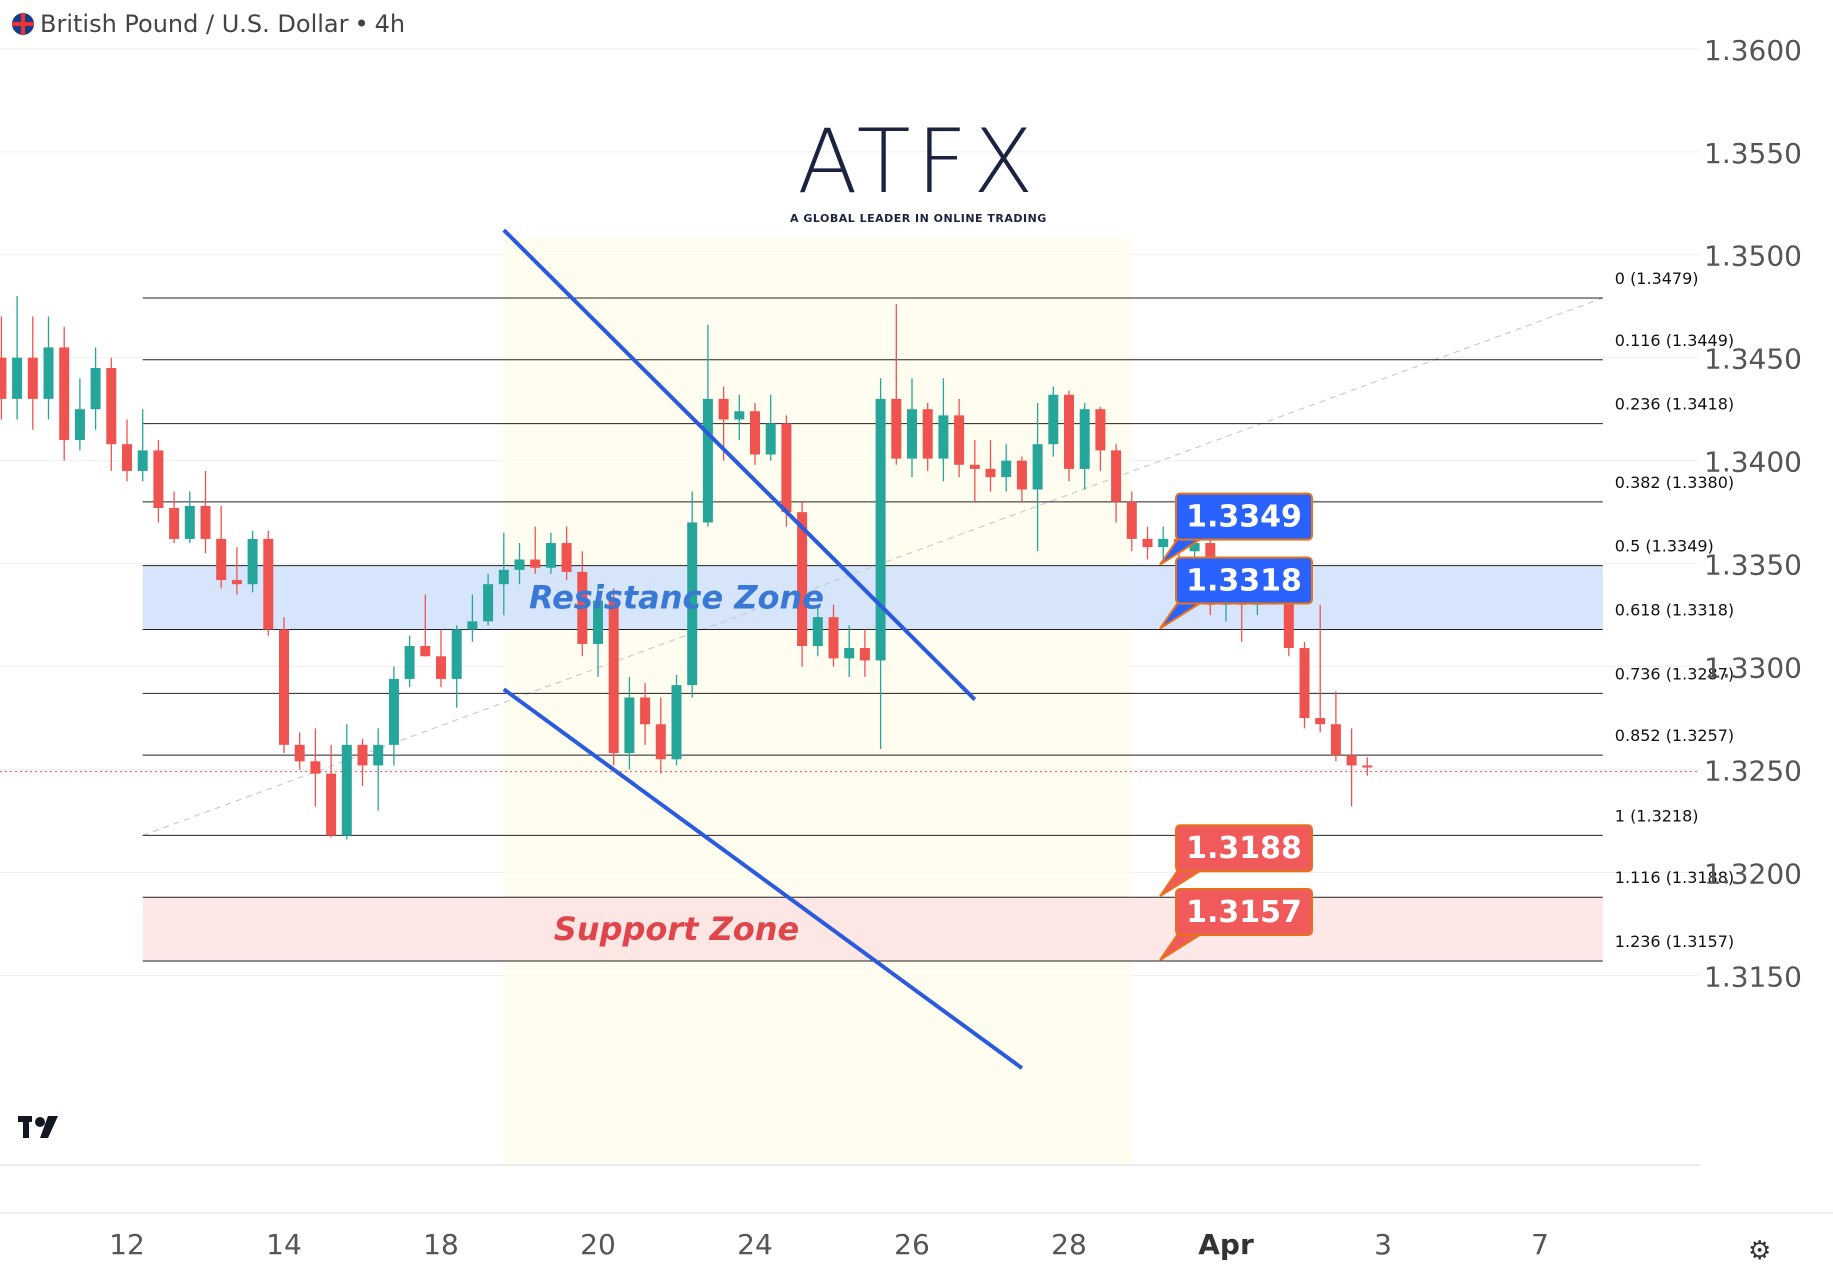 This screenshot has height=1278, width=1833. I want to click on channel-upper-line, so click(739, 464).